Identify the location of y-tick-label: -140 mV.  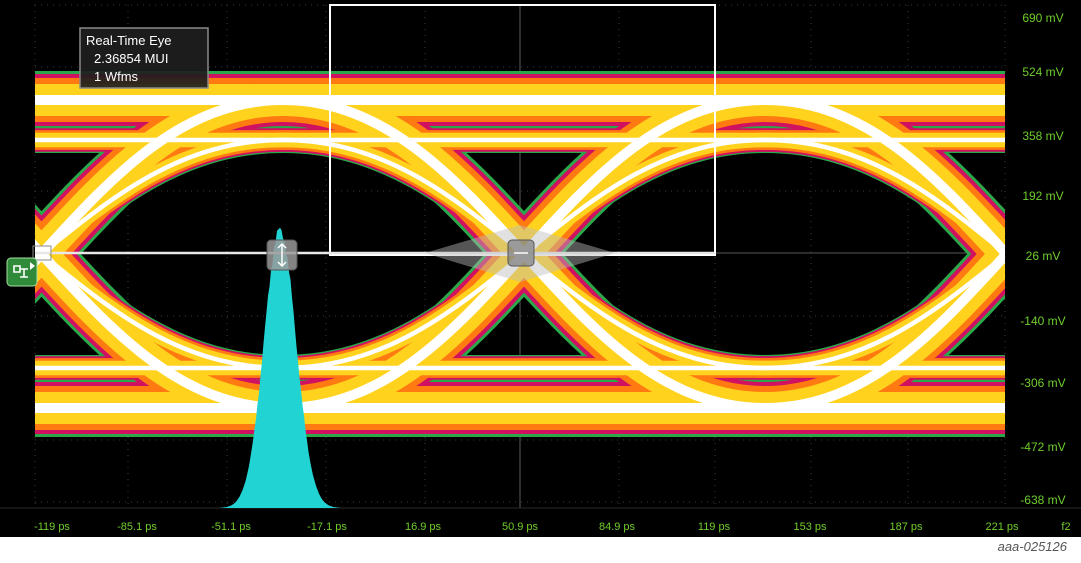
(1042, 321).